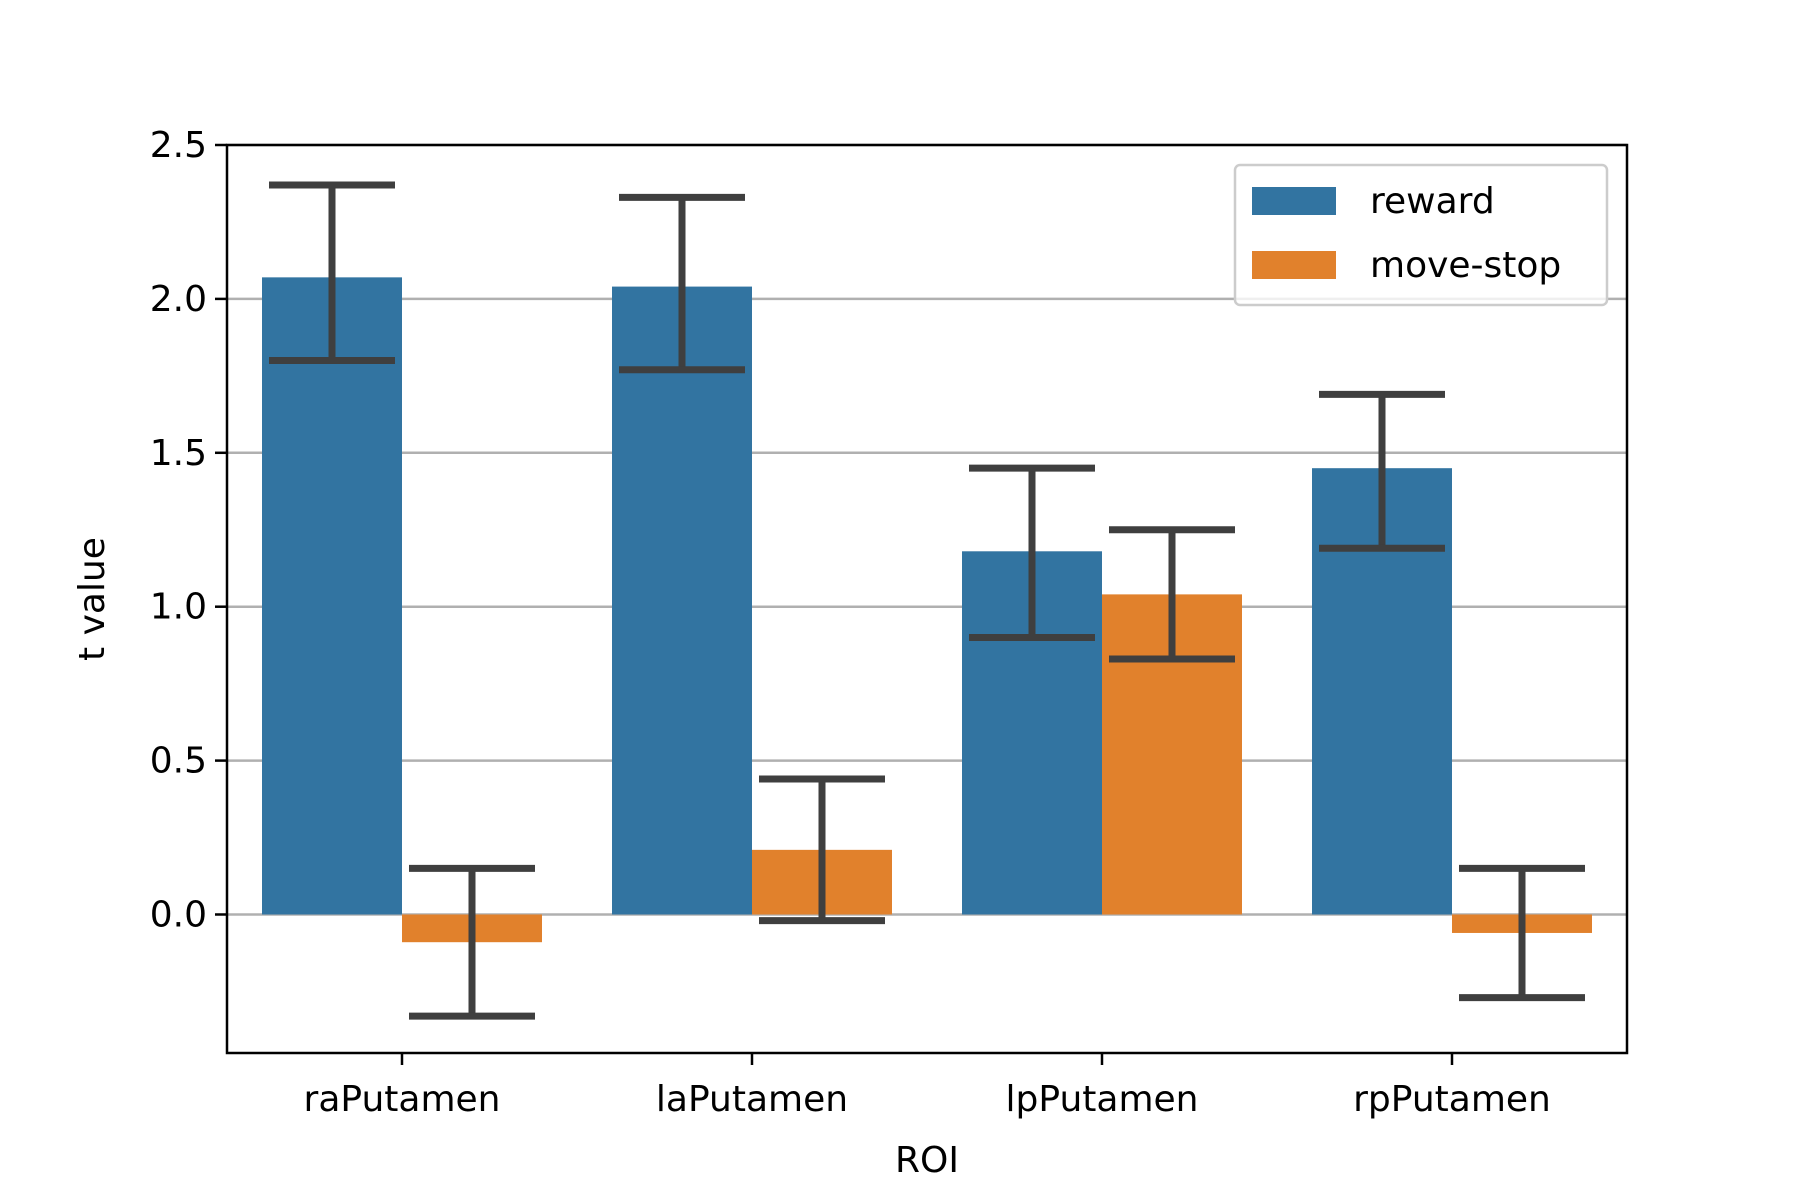  Describe the element at coordinates (188, 530) in the screenshot. I see `y-axis-ticks: 0.0 0.5 1.0 1.5 2.0 2.5` at that location.